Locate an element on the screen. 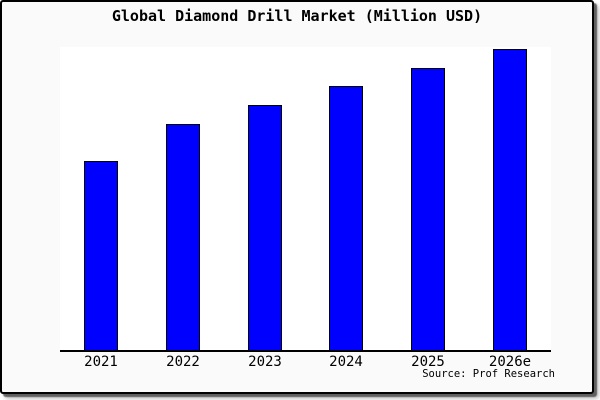  bar-2022 is located at coordinates (183, 237).